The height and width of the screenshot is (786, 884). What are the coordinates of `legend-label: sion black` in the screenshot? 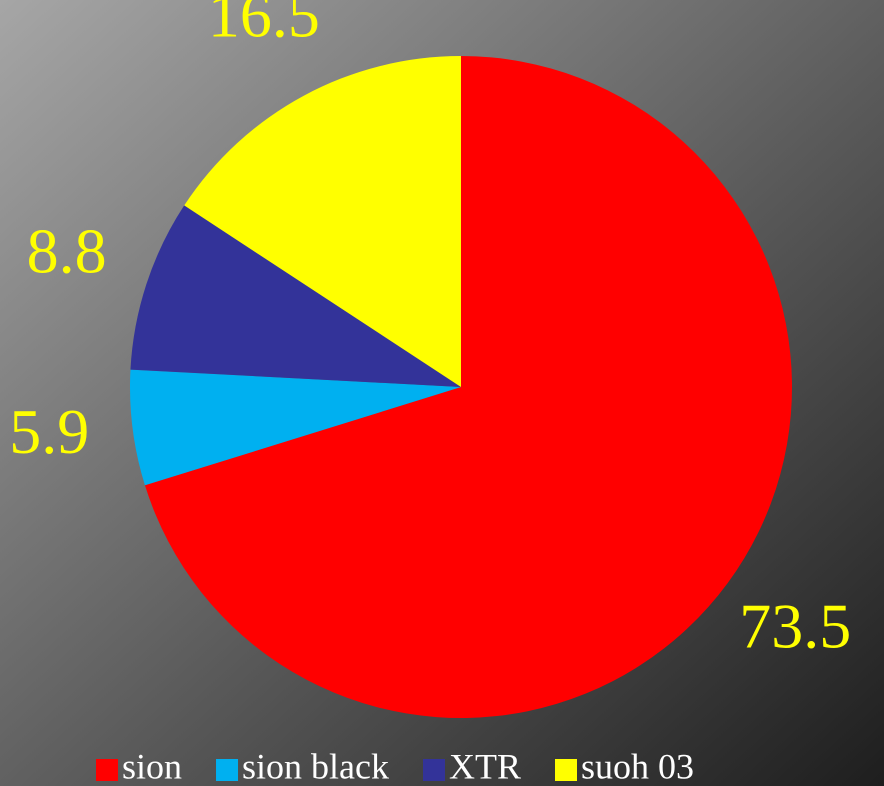 It's located at (315, 766).